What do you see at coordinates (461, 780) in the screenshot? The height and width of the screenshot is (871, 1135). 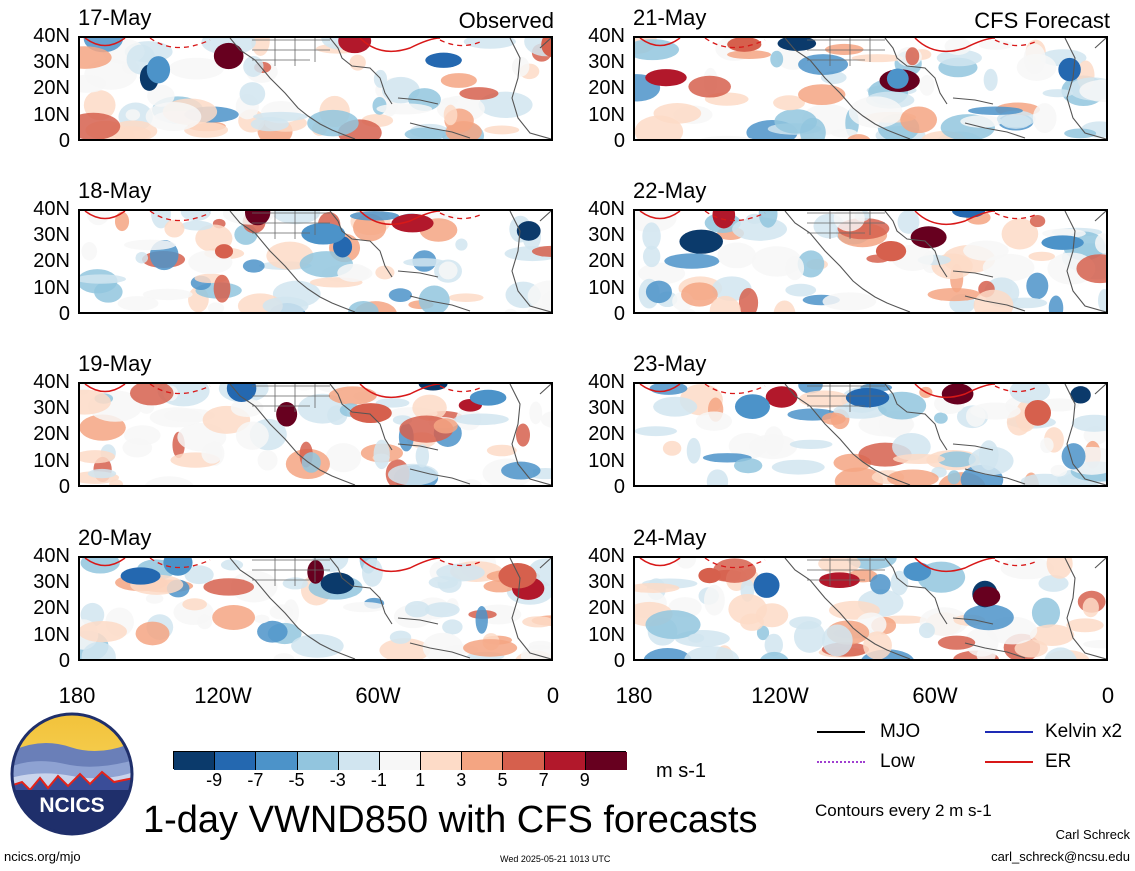 I see `colorbar-tick-label: 3` at bounding box center [461, 780].